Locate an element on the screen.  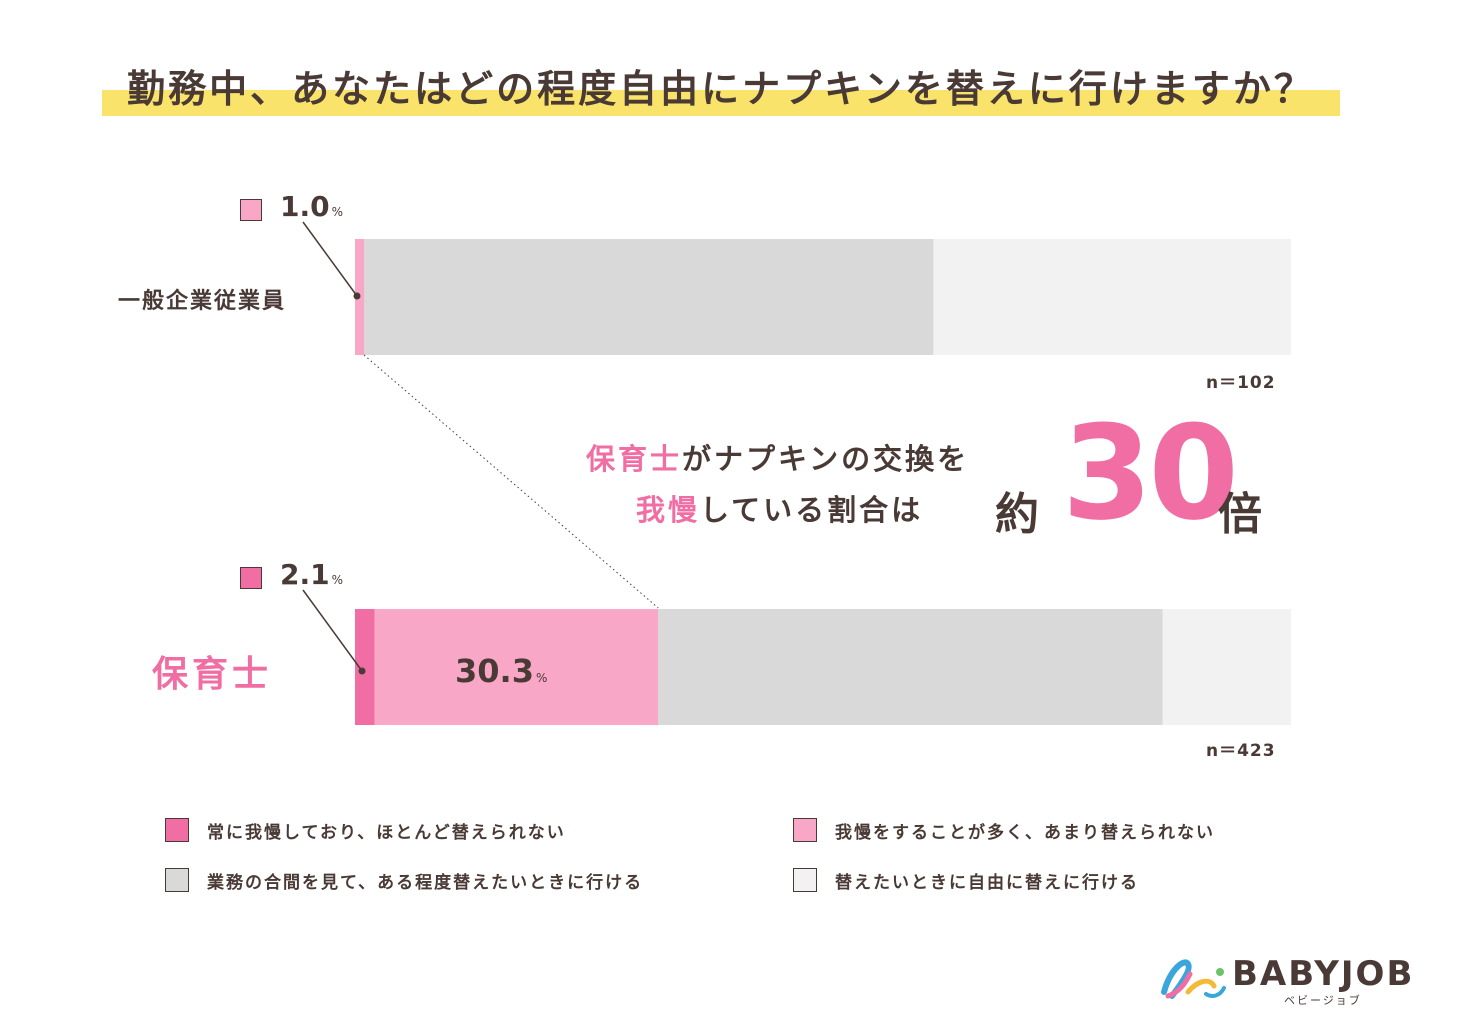
legend-item-often-endure: 我慢をすることが多く、あまり替えられない is located at coordinates (1004, 830).